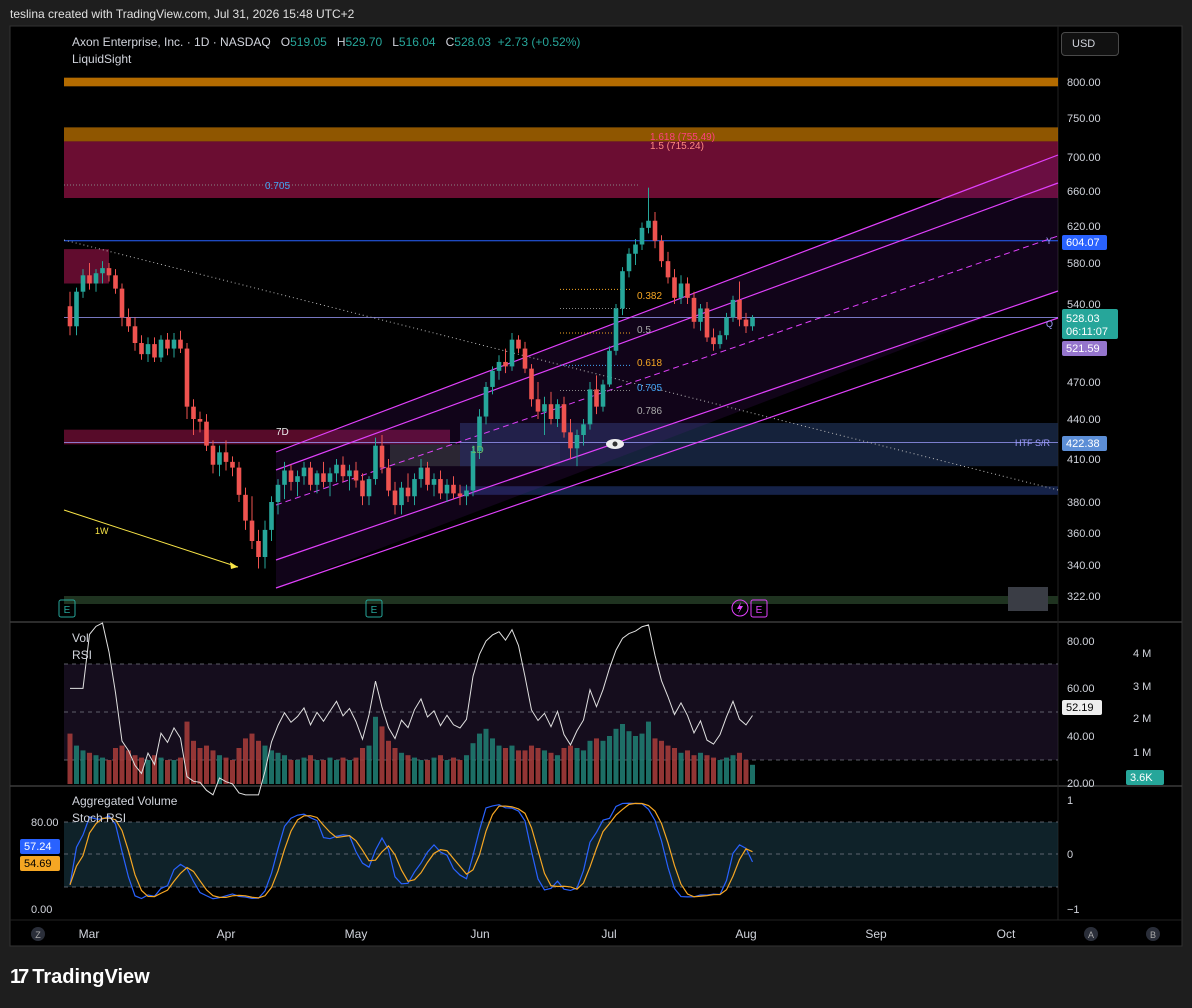 The width and height of the screenshot is (1192, 1008). Describe the element at coordinates (99, 818) in the screenshot. I see `stoch-rsi-title: Stoch RSI` at that location.